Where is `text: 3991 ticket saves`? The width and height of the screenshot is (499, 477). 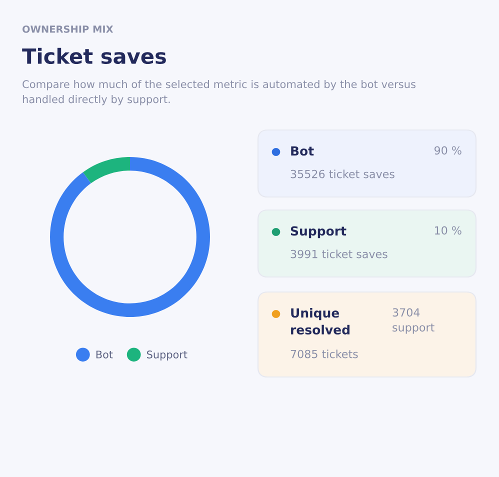
text: 3991 ticket saves is located at coordinates (339, 254).